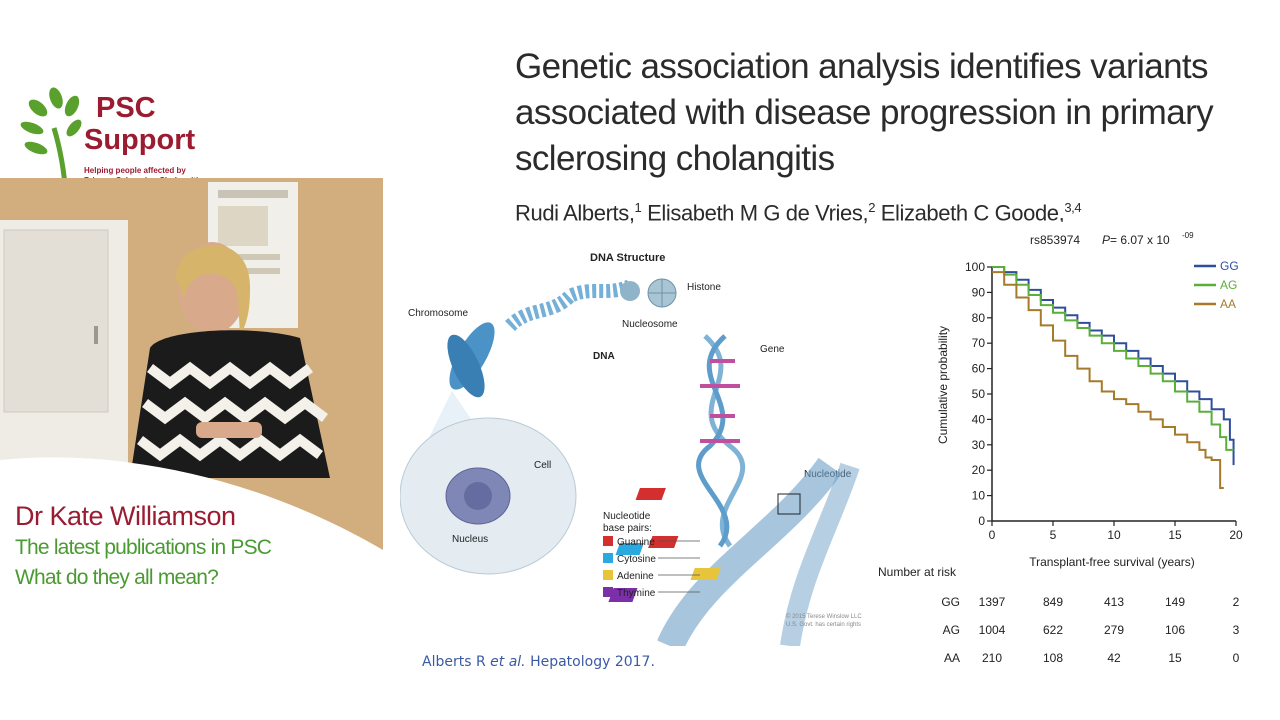 This screenshot has width=1280, height=720. Describe the element at coordinates (772, 349) in the screenshot. I see `gene-label: Gene` at that location.